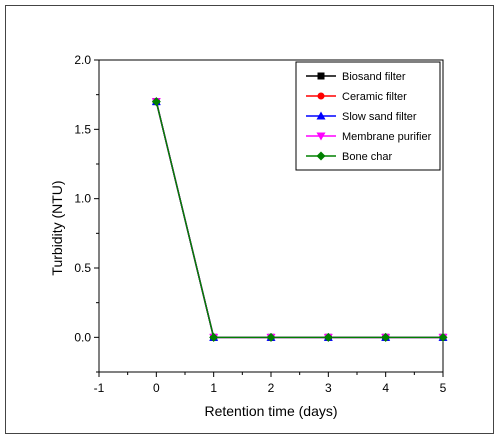 Image resolution: width=499 pixels, height=439 pixels. I want to click on y-tick-label: 0.5, so click(82, 268).